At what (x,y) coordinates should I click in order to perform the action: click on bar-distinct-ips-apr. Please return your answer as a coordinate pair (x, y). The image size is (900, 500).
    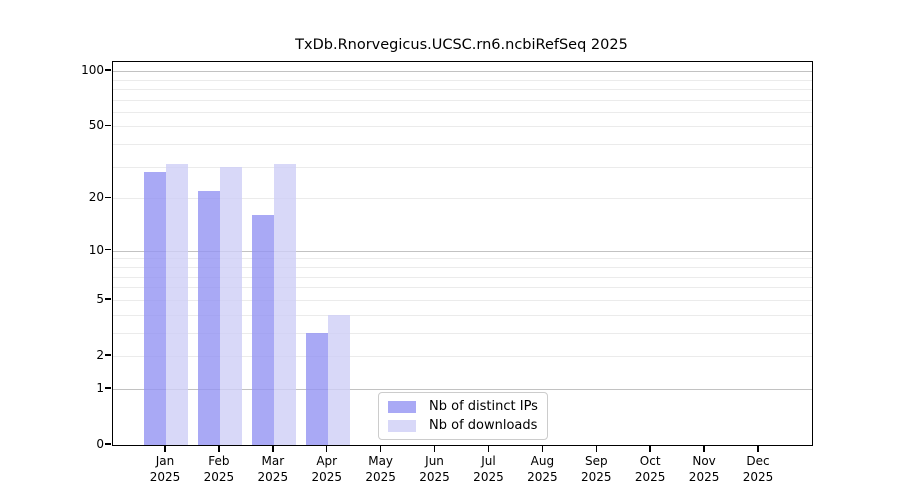
    Looking at the image, I should click on (316, 388).